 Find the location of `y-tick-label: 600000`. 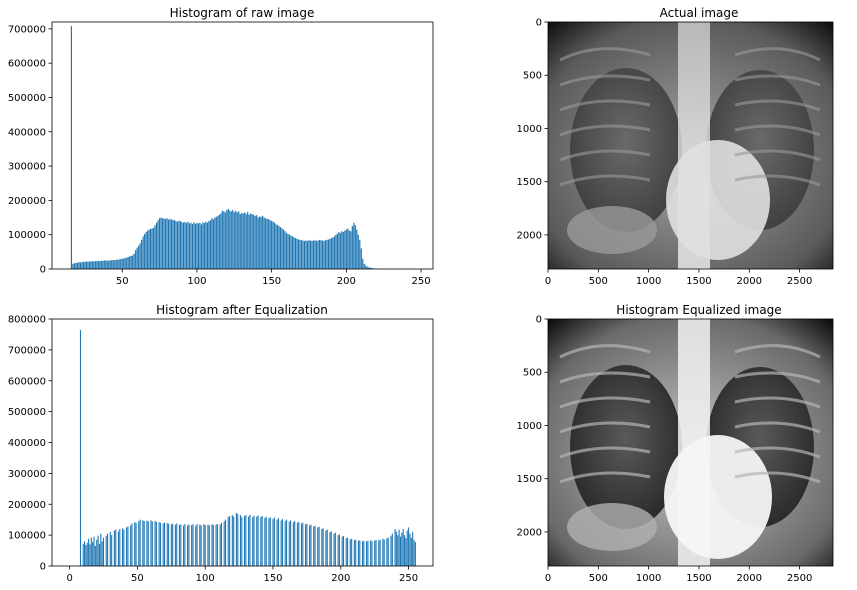

y-tick-label: 600000 is located at coordinates (27, 381).